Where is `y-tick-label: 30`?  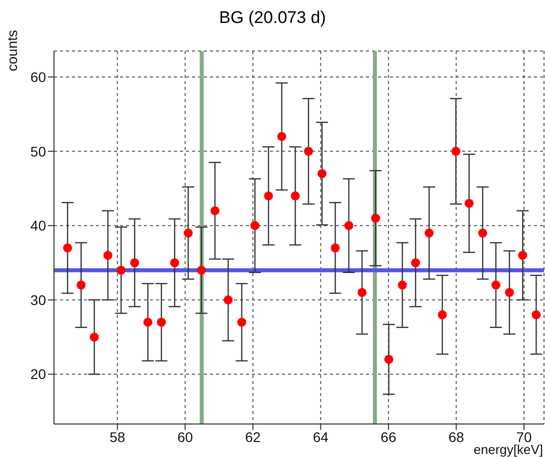 y-tick-label: 30 is located at coordinates (38, 300).